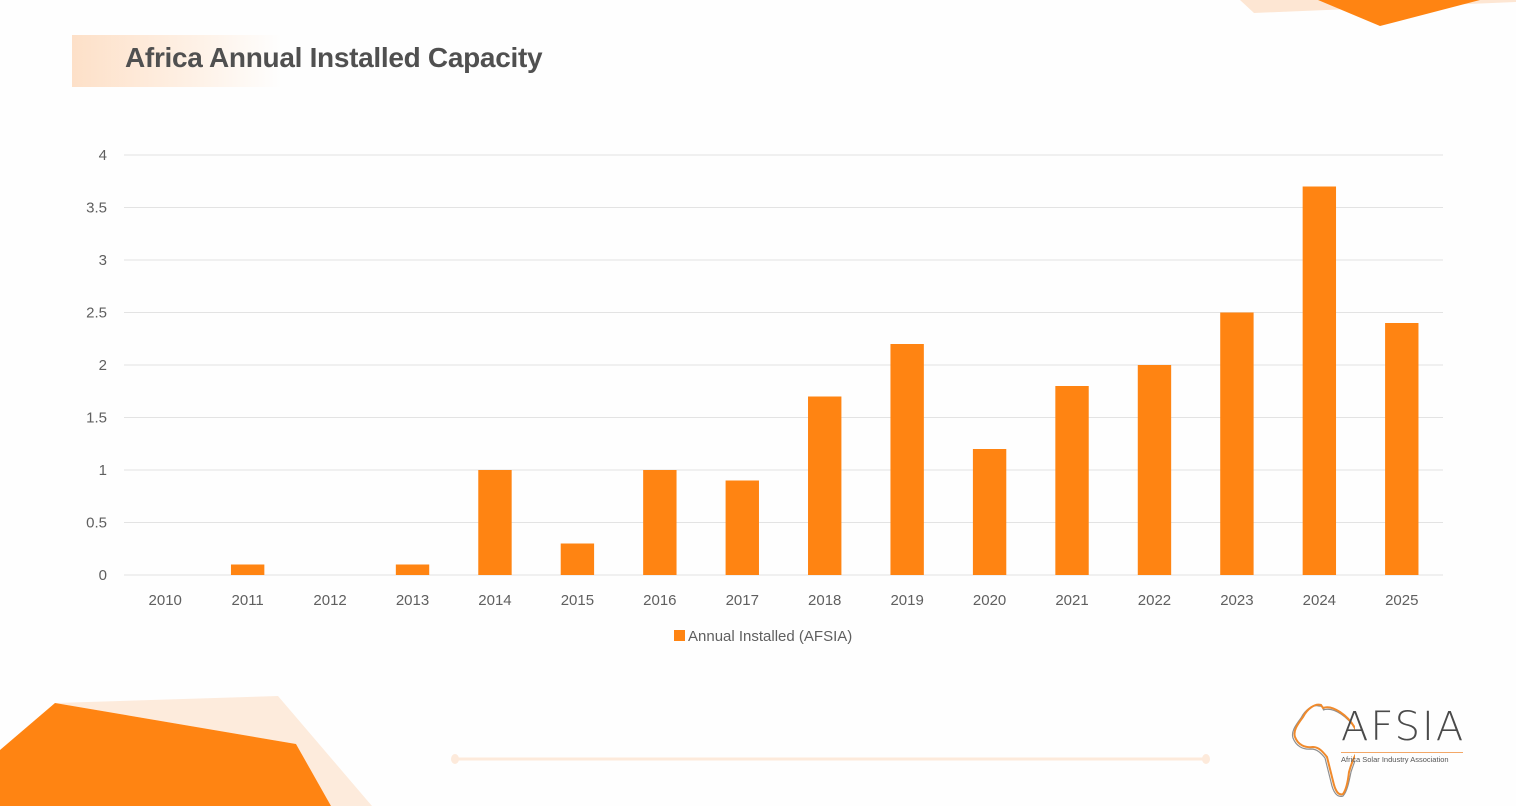 This screenshot has height=806, width=1516. I want to click on y-tick-label: 2, so click(103, 365).